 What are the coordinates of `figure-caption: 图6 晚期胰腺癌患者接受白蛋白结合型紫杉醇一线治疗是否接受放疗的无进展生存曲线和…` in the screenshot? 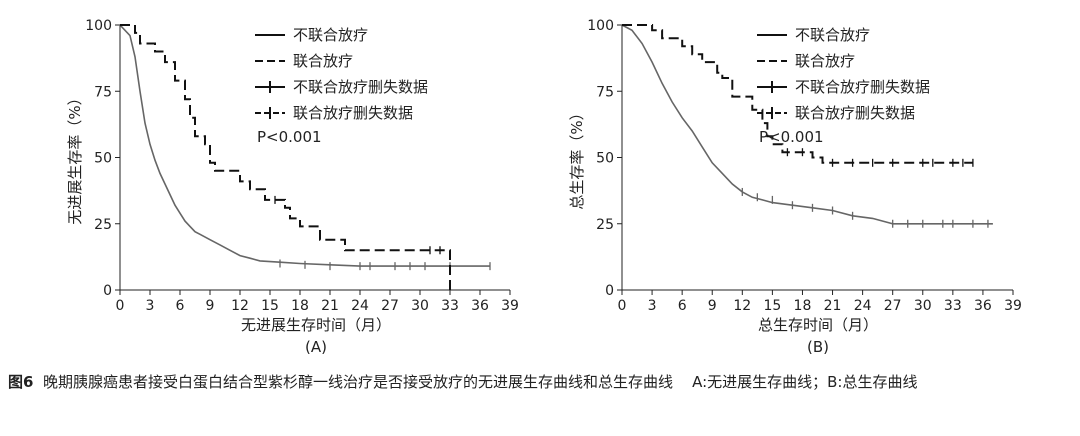 It's located at (541, 382).